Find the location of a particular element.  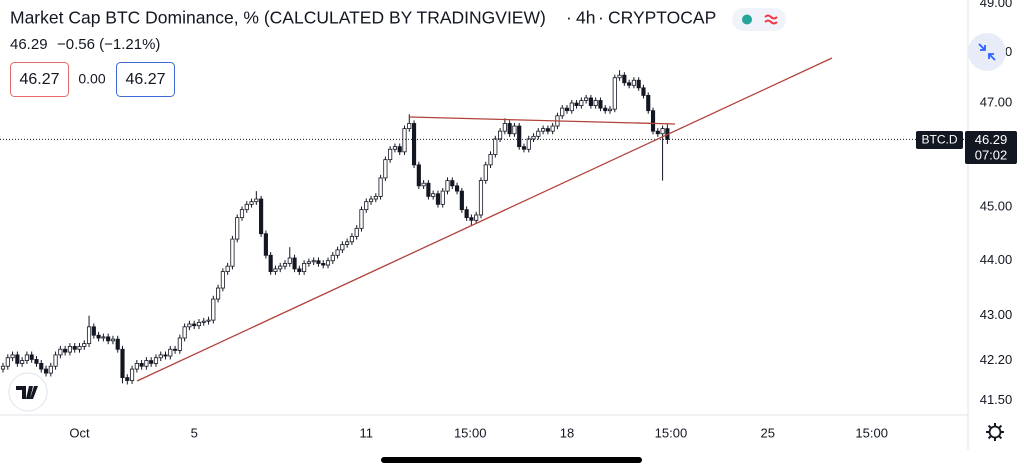

market-status-dot is located at coordinates (747, 19).